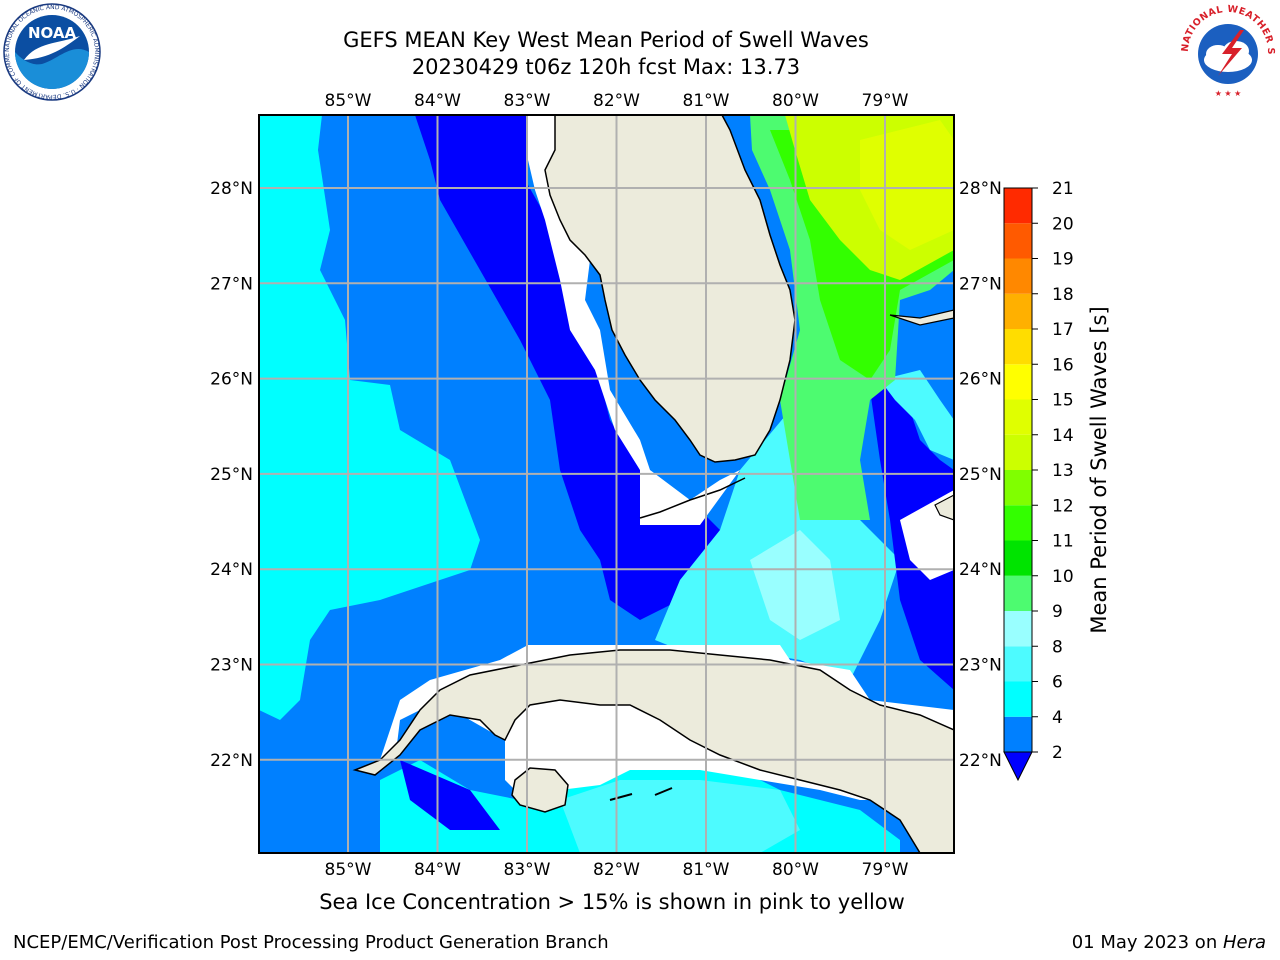  I want to click on colorbar-label: Mean Period of Swell Waves [s], so click(1099, 469).